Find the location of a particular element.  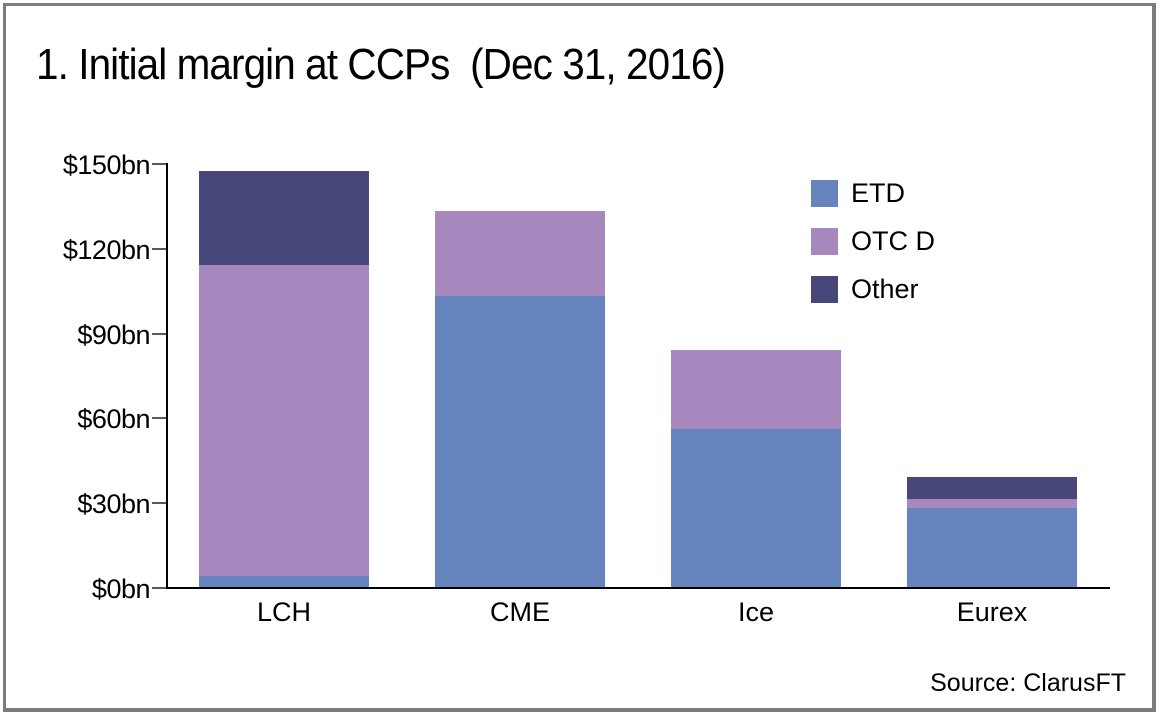

y-axis-line is located at coordinates (167, 376).